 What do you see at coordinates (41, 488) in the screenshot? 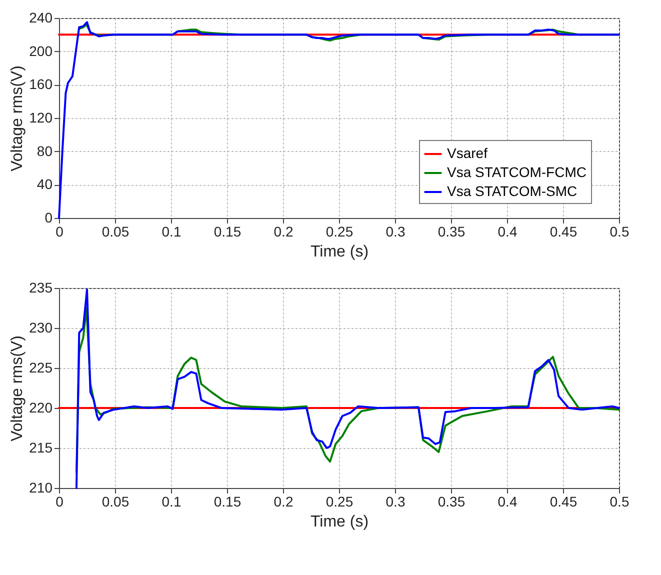
I see `y-tick-label: 210` at bounding box center [41, 488].